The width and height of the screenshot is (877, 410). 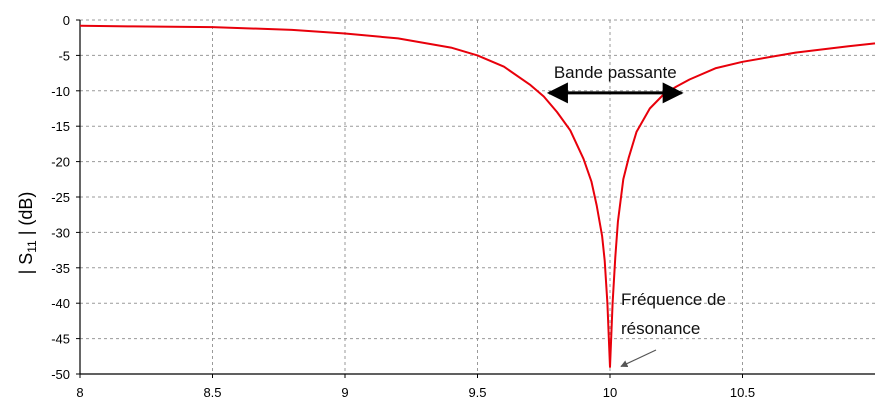 What do you see at coordinates (60, 162) in the screenshot?
I see `y-tick-label: -20` at bounding box center [60, 162].